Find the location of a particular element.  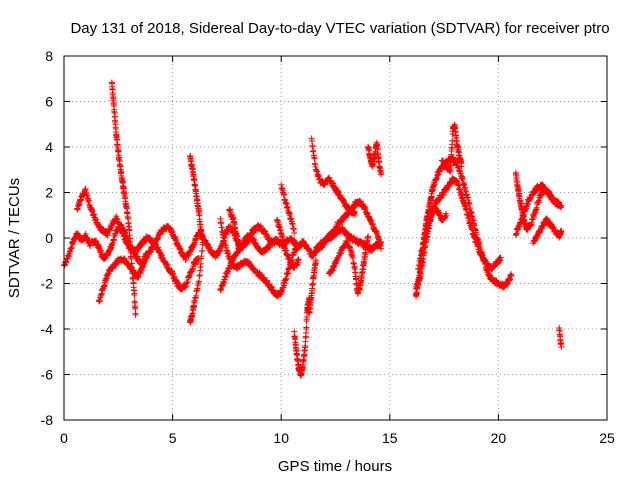

y-tick-labels: -8 -6 -4 -2 0 2 4 6 8 is located at coordinates (47, 238).